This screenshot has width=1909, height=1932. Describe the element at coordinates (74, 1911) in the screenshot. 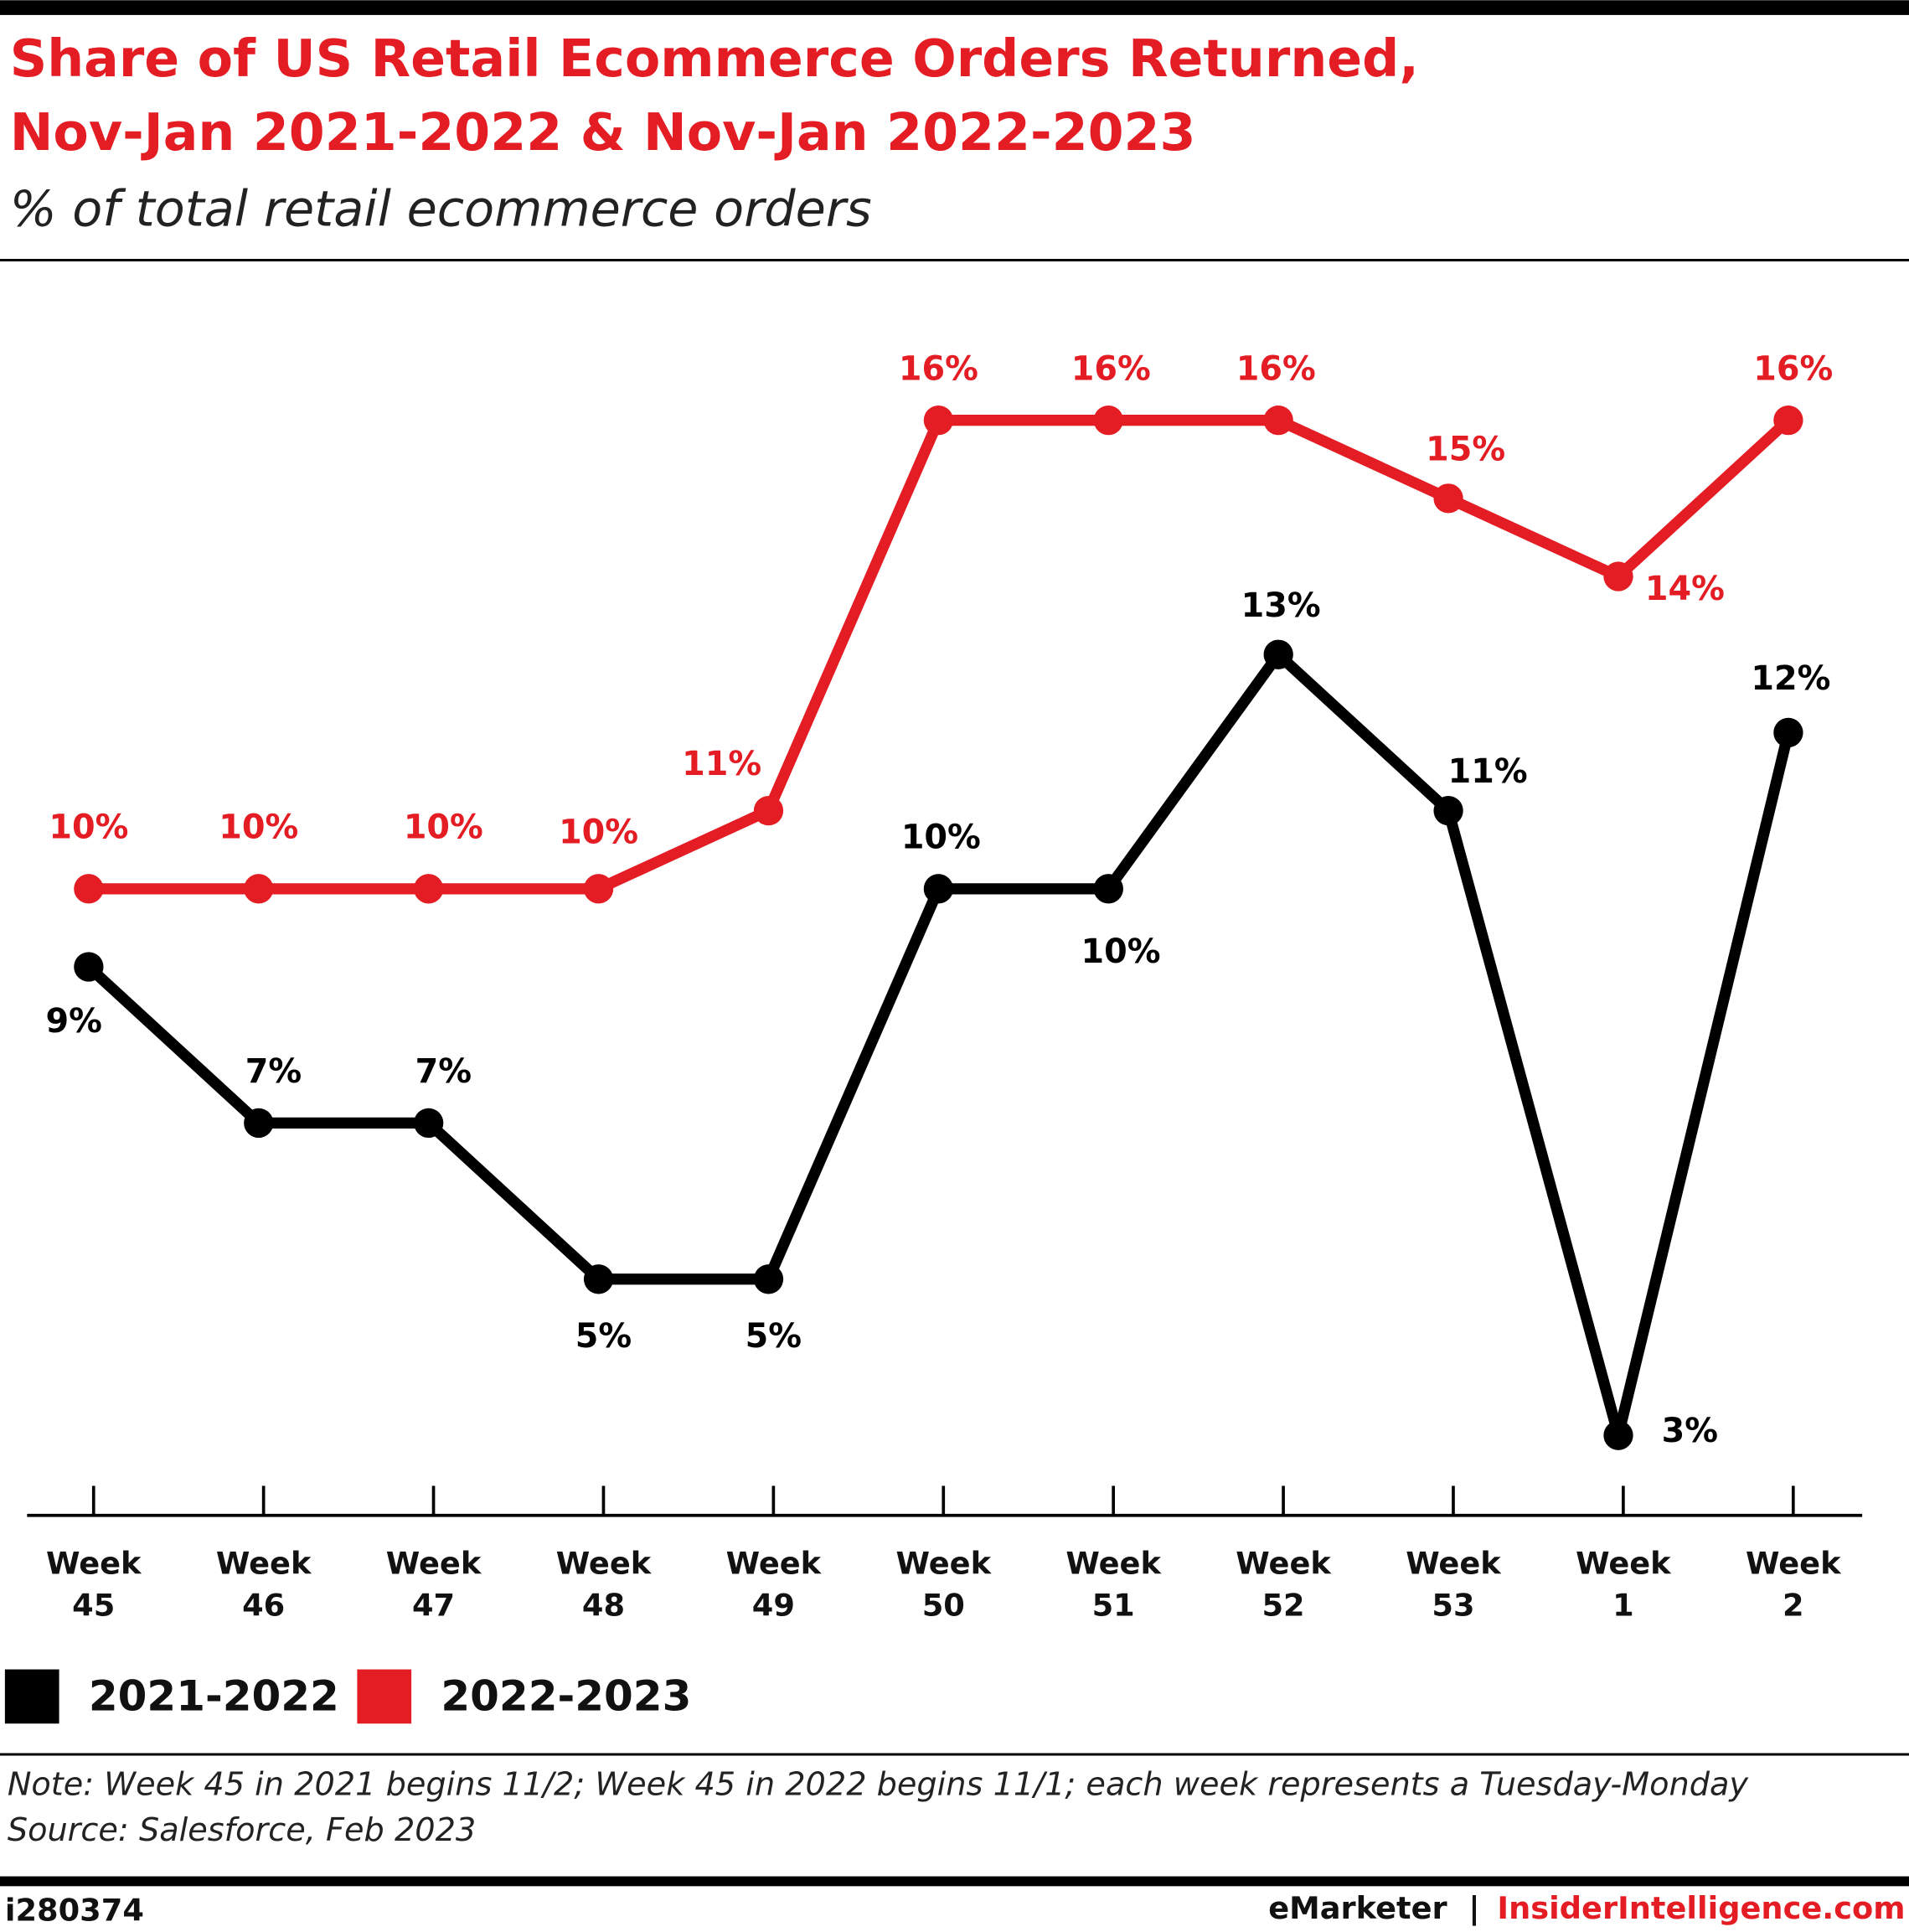

I see `chart-id: i280374` at that location.